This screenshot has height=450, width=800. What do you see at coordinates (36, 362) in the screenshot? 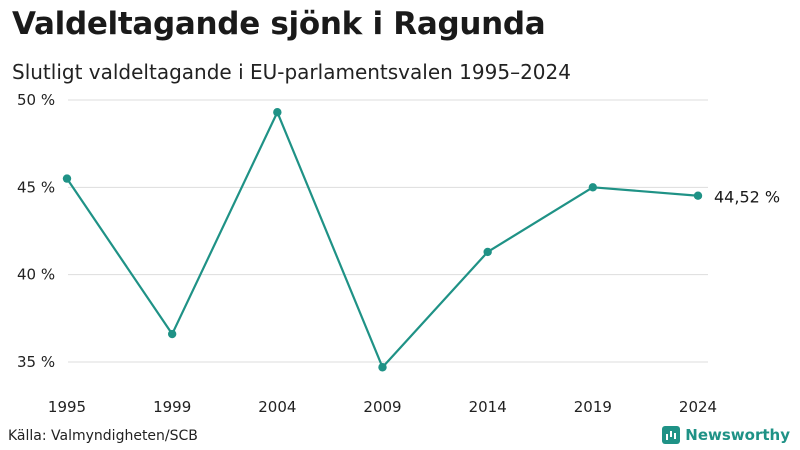
I see `y-tick-label: 35 %` at bounding box center [36, 362].